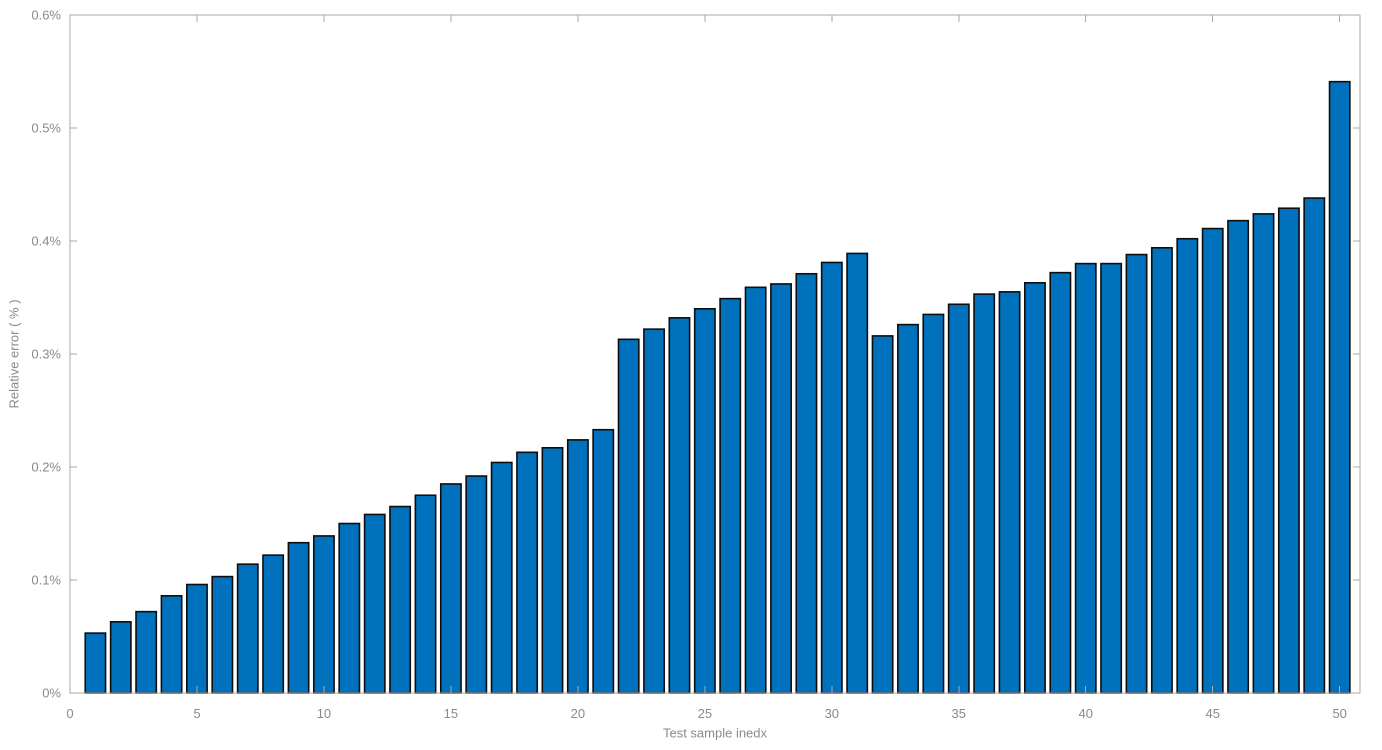  I want to click on y-axis-label: Relative error ( % ), so click(14, 354).